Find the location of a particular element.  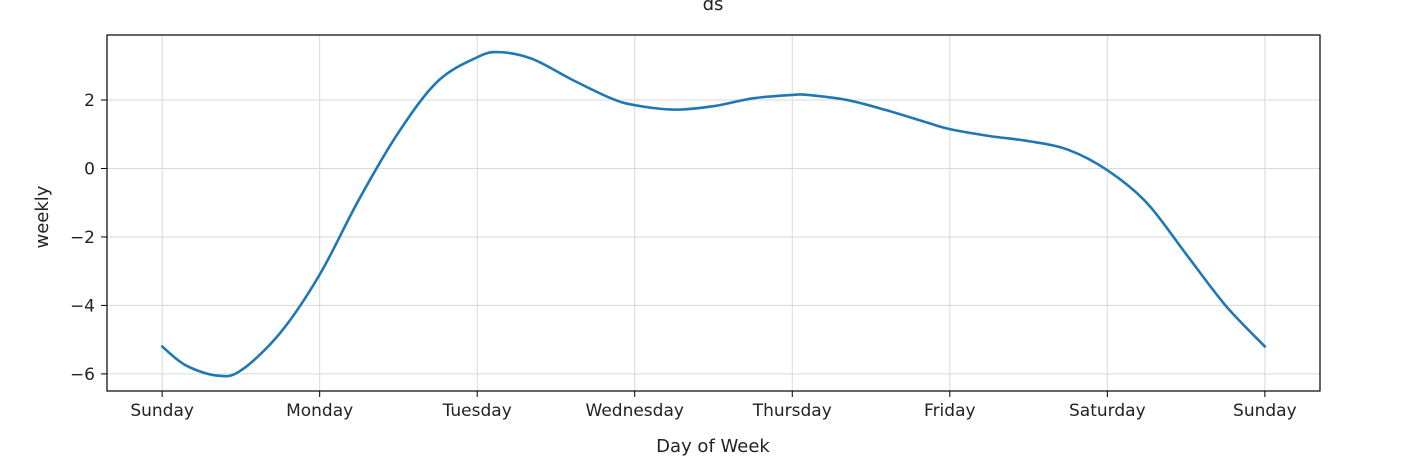

x-tick-label: Thursday is located at coordinates (792, 411).